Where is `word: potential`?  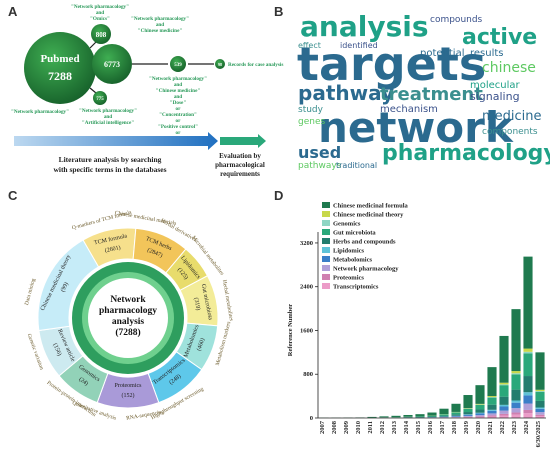
word: potential is located at coordinates (442, 53).